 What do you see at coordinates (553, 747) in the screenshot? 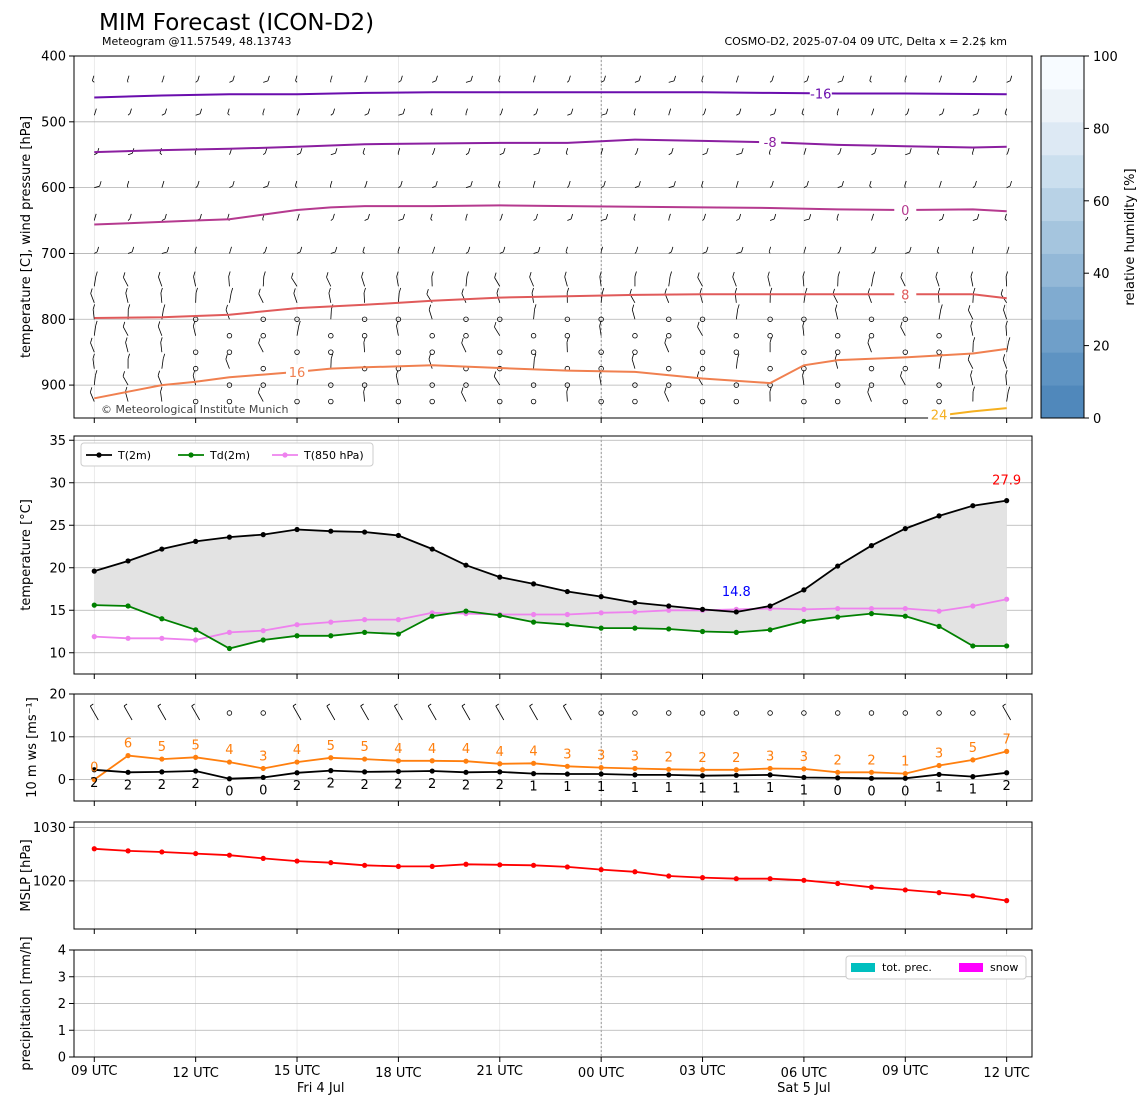
I see `panel-frame` at bounding box center [553, 747].